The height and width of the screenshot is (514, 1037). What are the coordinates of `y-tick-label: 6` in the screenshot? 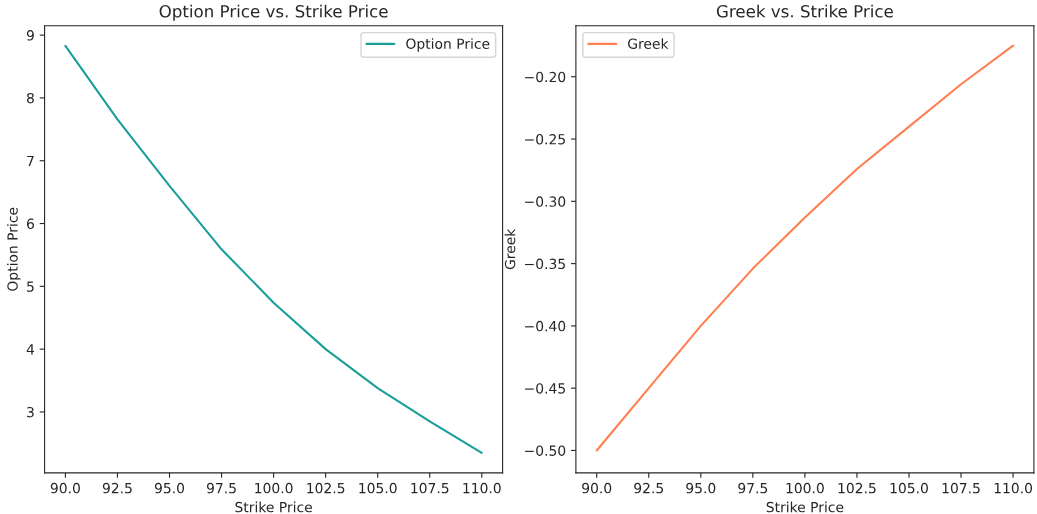 It's located at (30, 224).